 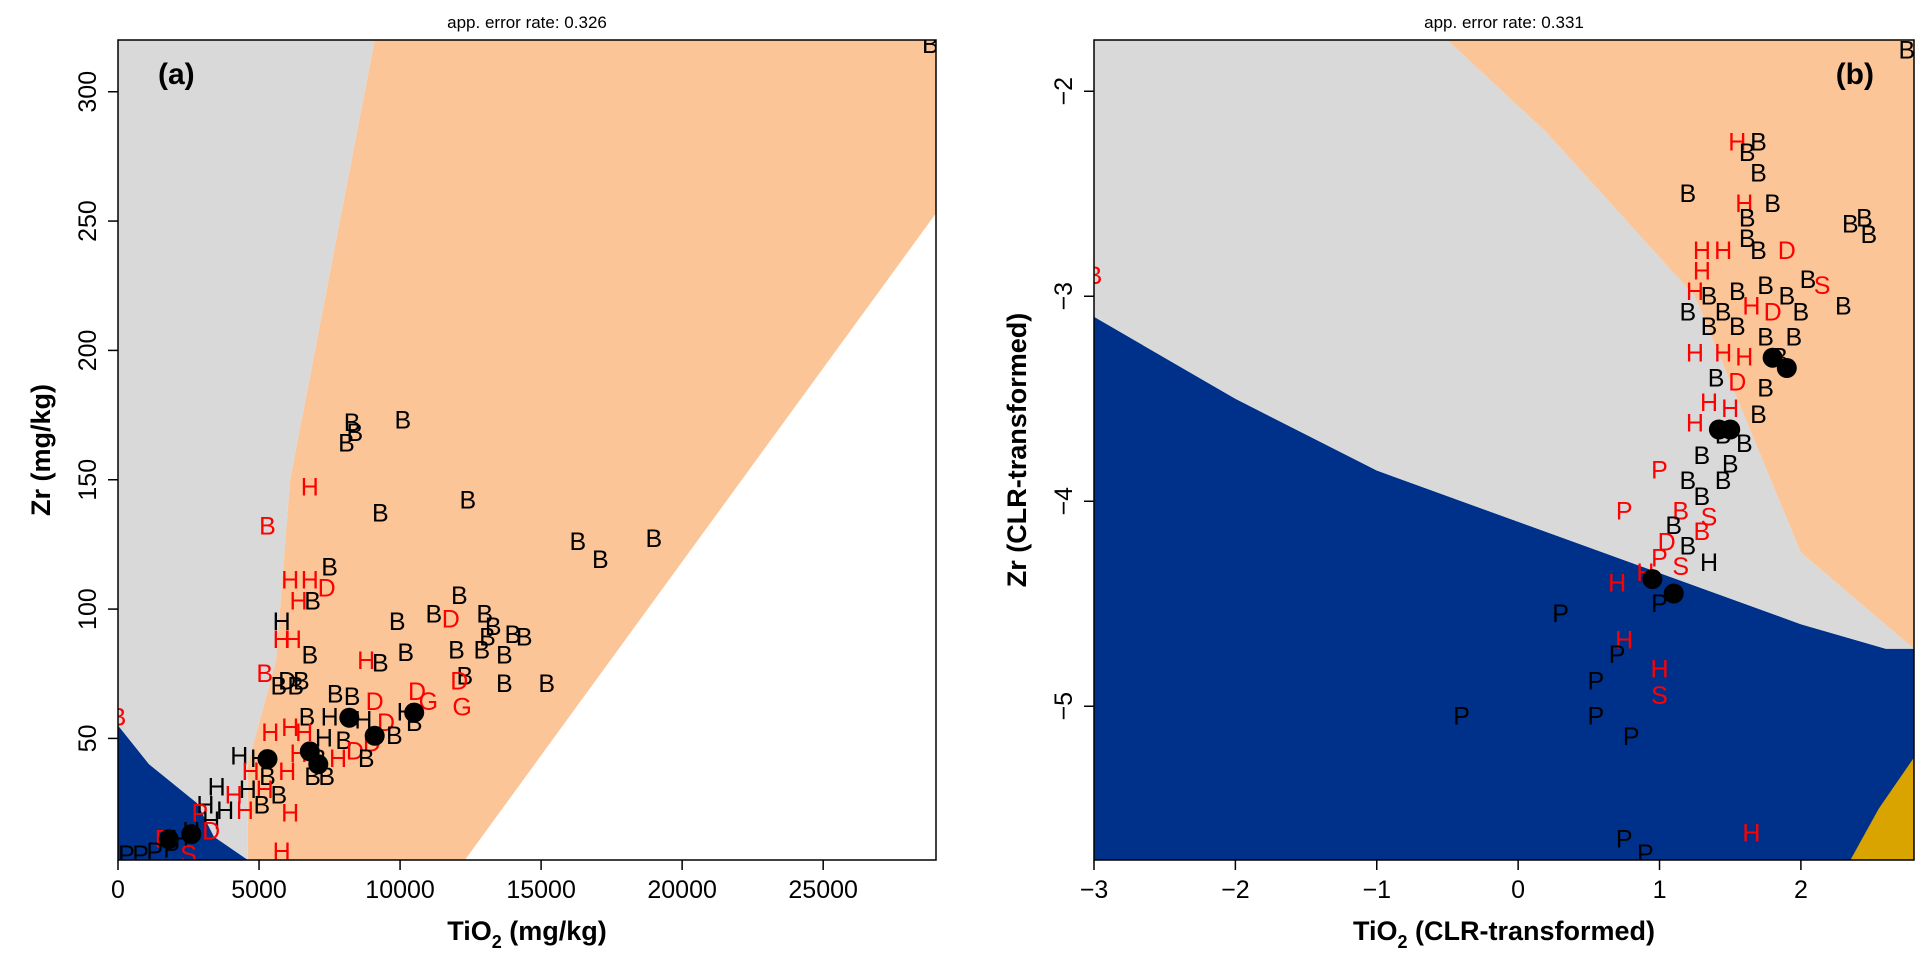 What do you see at coordinates (1017, 450) in the screenshot?
I see `panel-b-ylabel: Zr (CLR-transformed)` at bounding box center [1017, 450].